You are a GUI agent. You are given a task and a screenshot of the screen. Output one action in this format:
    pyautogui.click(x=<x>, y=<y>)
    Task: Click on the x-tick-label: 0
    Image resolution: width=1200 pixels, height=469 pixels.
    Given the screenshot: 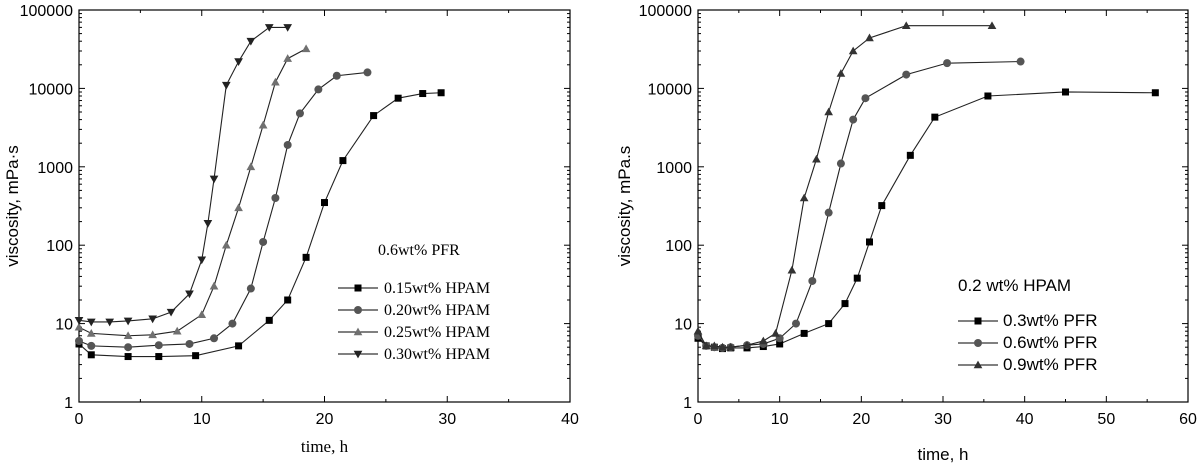 What is the action you would take?
    pyautogui.click(x=79, y=419)
    